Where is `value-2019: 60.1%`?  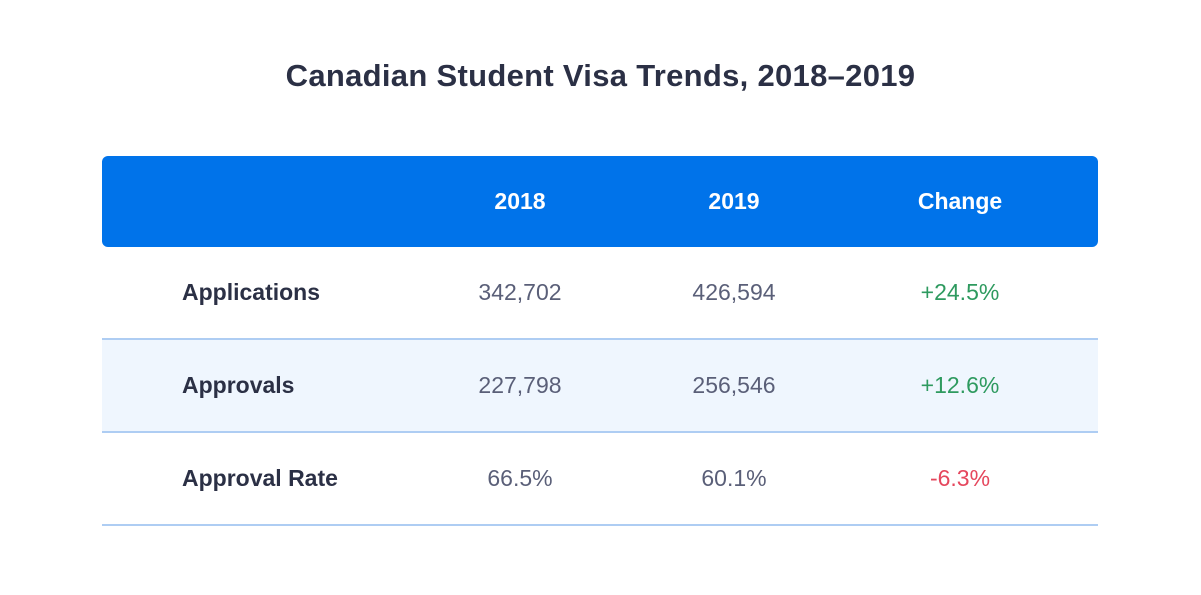
value-2019: 60.1% is located at coordinates (734, 478).